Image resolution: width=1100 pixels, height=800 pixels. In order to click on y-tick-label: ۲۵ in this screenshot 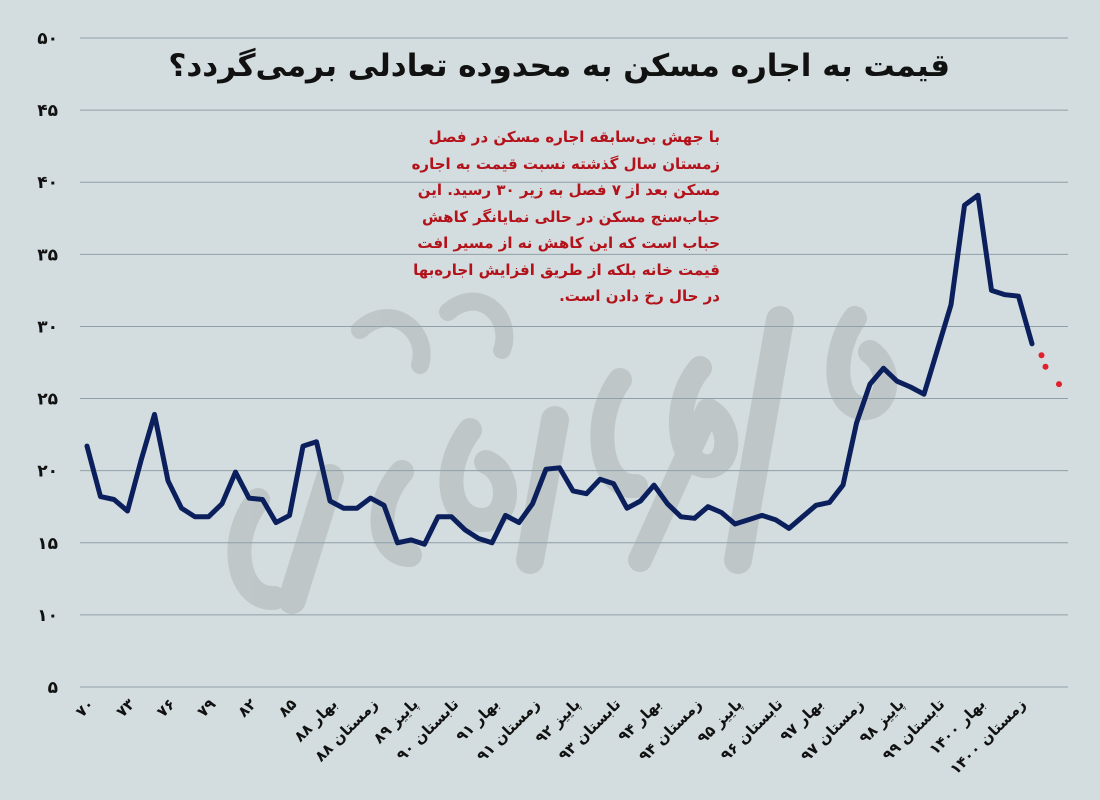, I will do `click(47, 400)`.